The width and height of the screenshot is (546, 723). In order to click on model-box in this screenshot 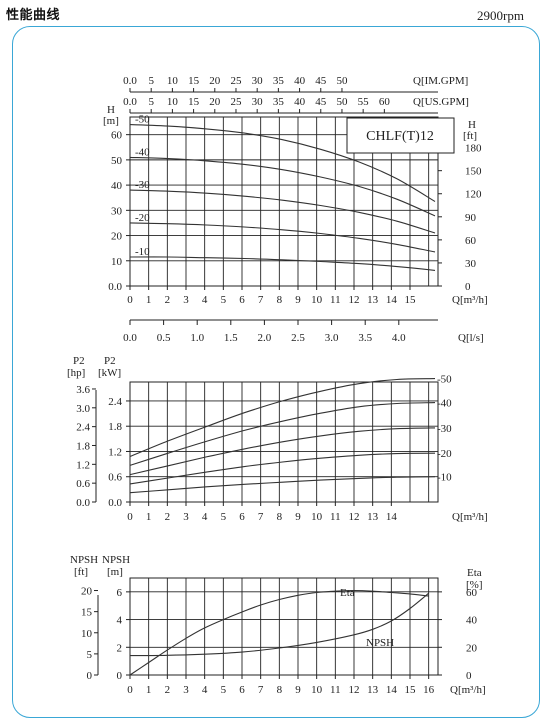, I will do `click(400, 135)`.